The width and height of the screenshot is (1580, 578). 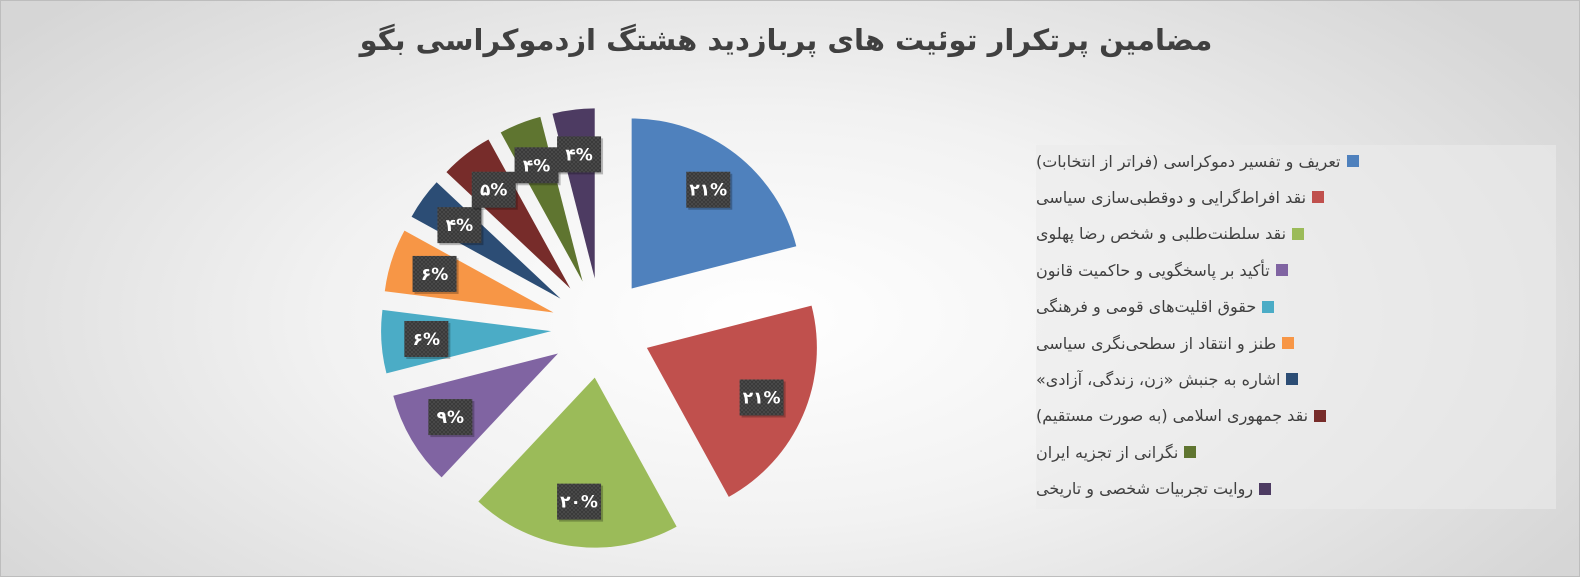 What do you see at coordinates (1250, 452) in the screenshot?
I see `legend-item: نگرانی از تجزیه ایران` at bounding box center [1250, 452].